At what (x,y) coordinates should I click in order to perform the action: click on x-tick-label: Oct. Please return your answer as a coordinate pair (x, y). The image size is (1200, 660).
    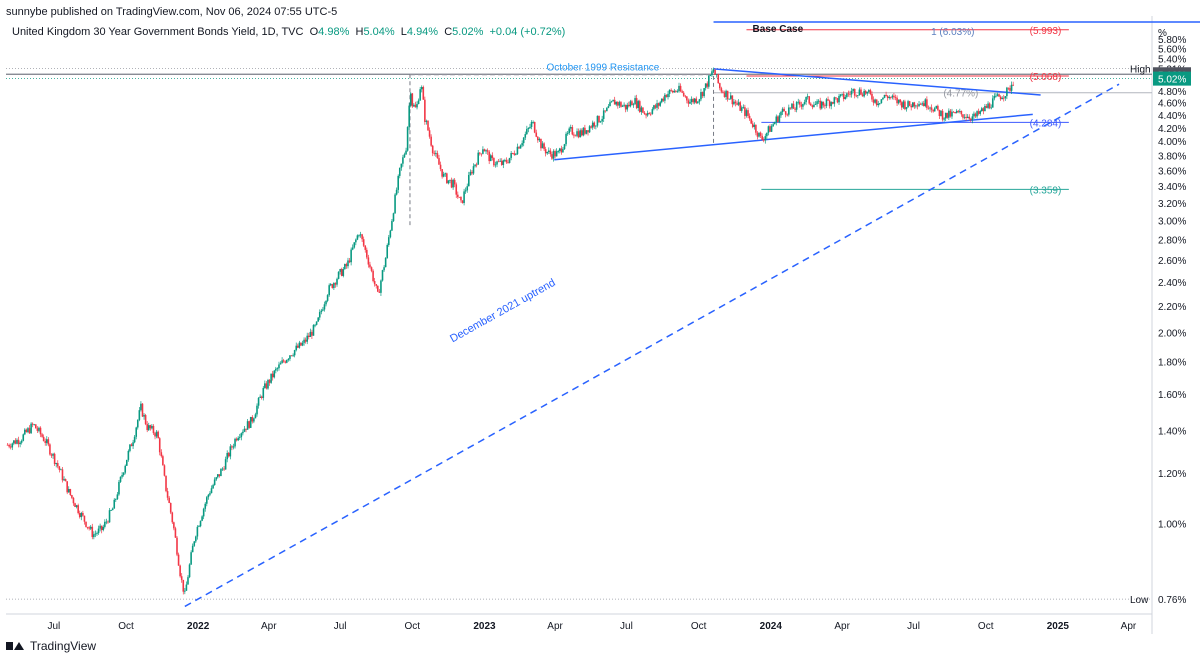
    Looking at the image, I should click on (699, 626).